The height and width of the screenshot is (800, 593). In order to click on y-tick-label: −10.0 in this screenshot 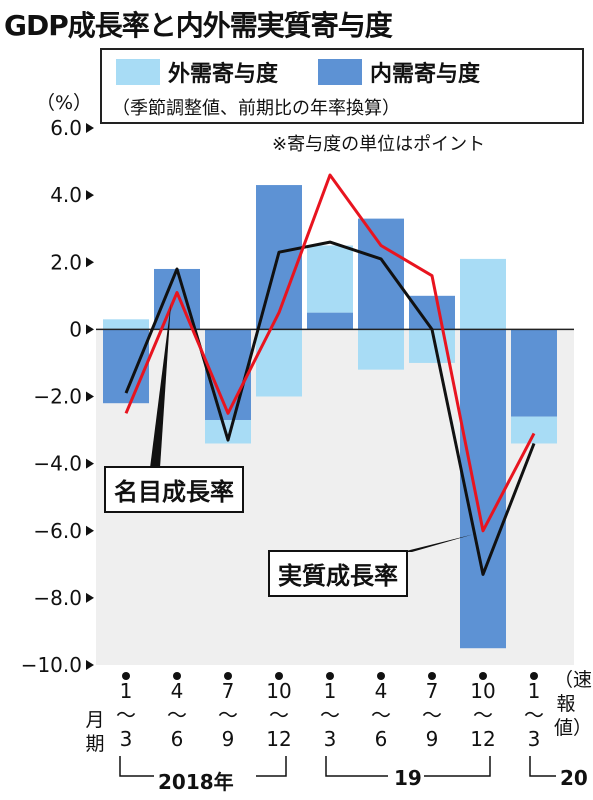, I will do `click(51, 665)`.